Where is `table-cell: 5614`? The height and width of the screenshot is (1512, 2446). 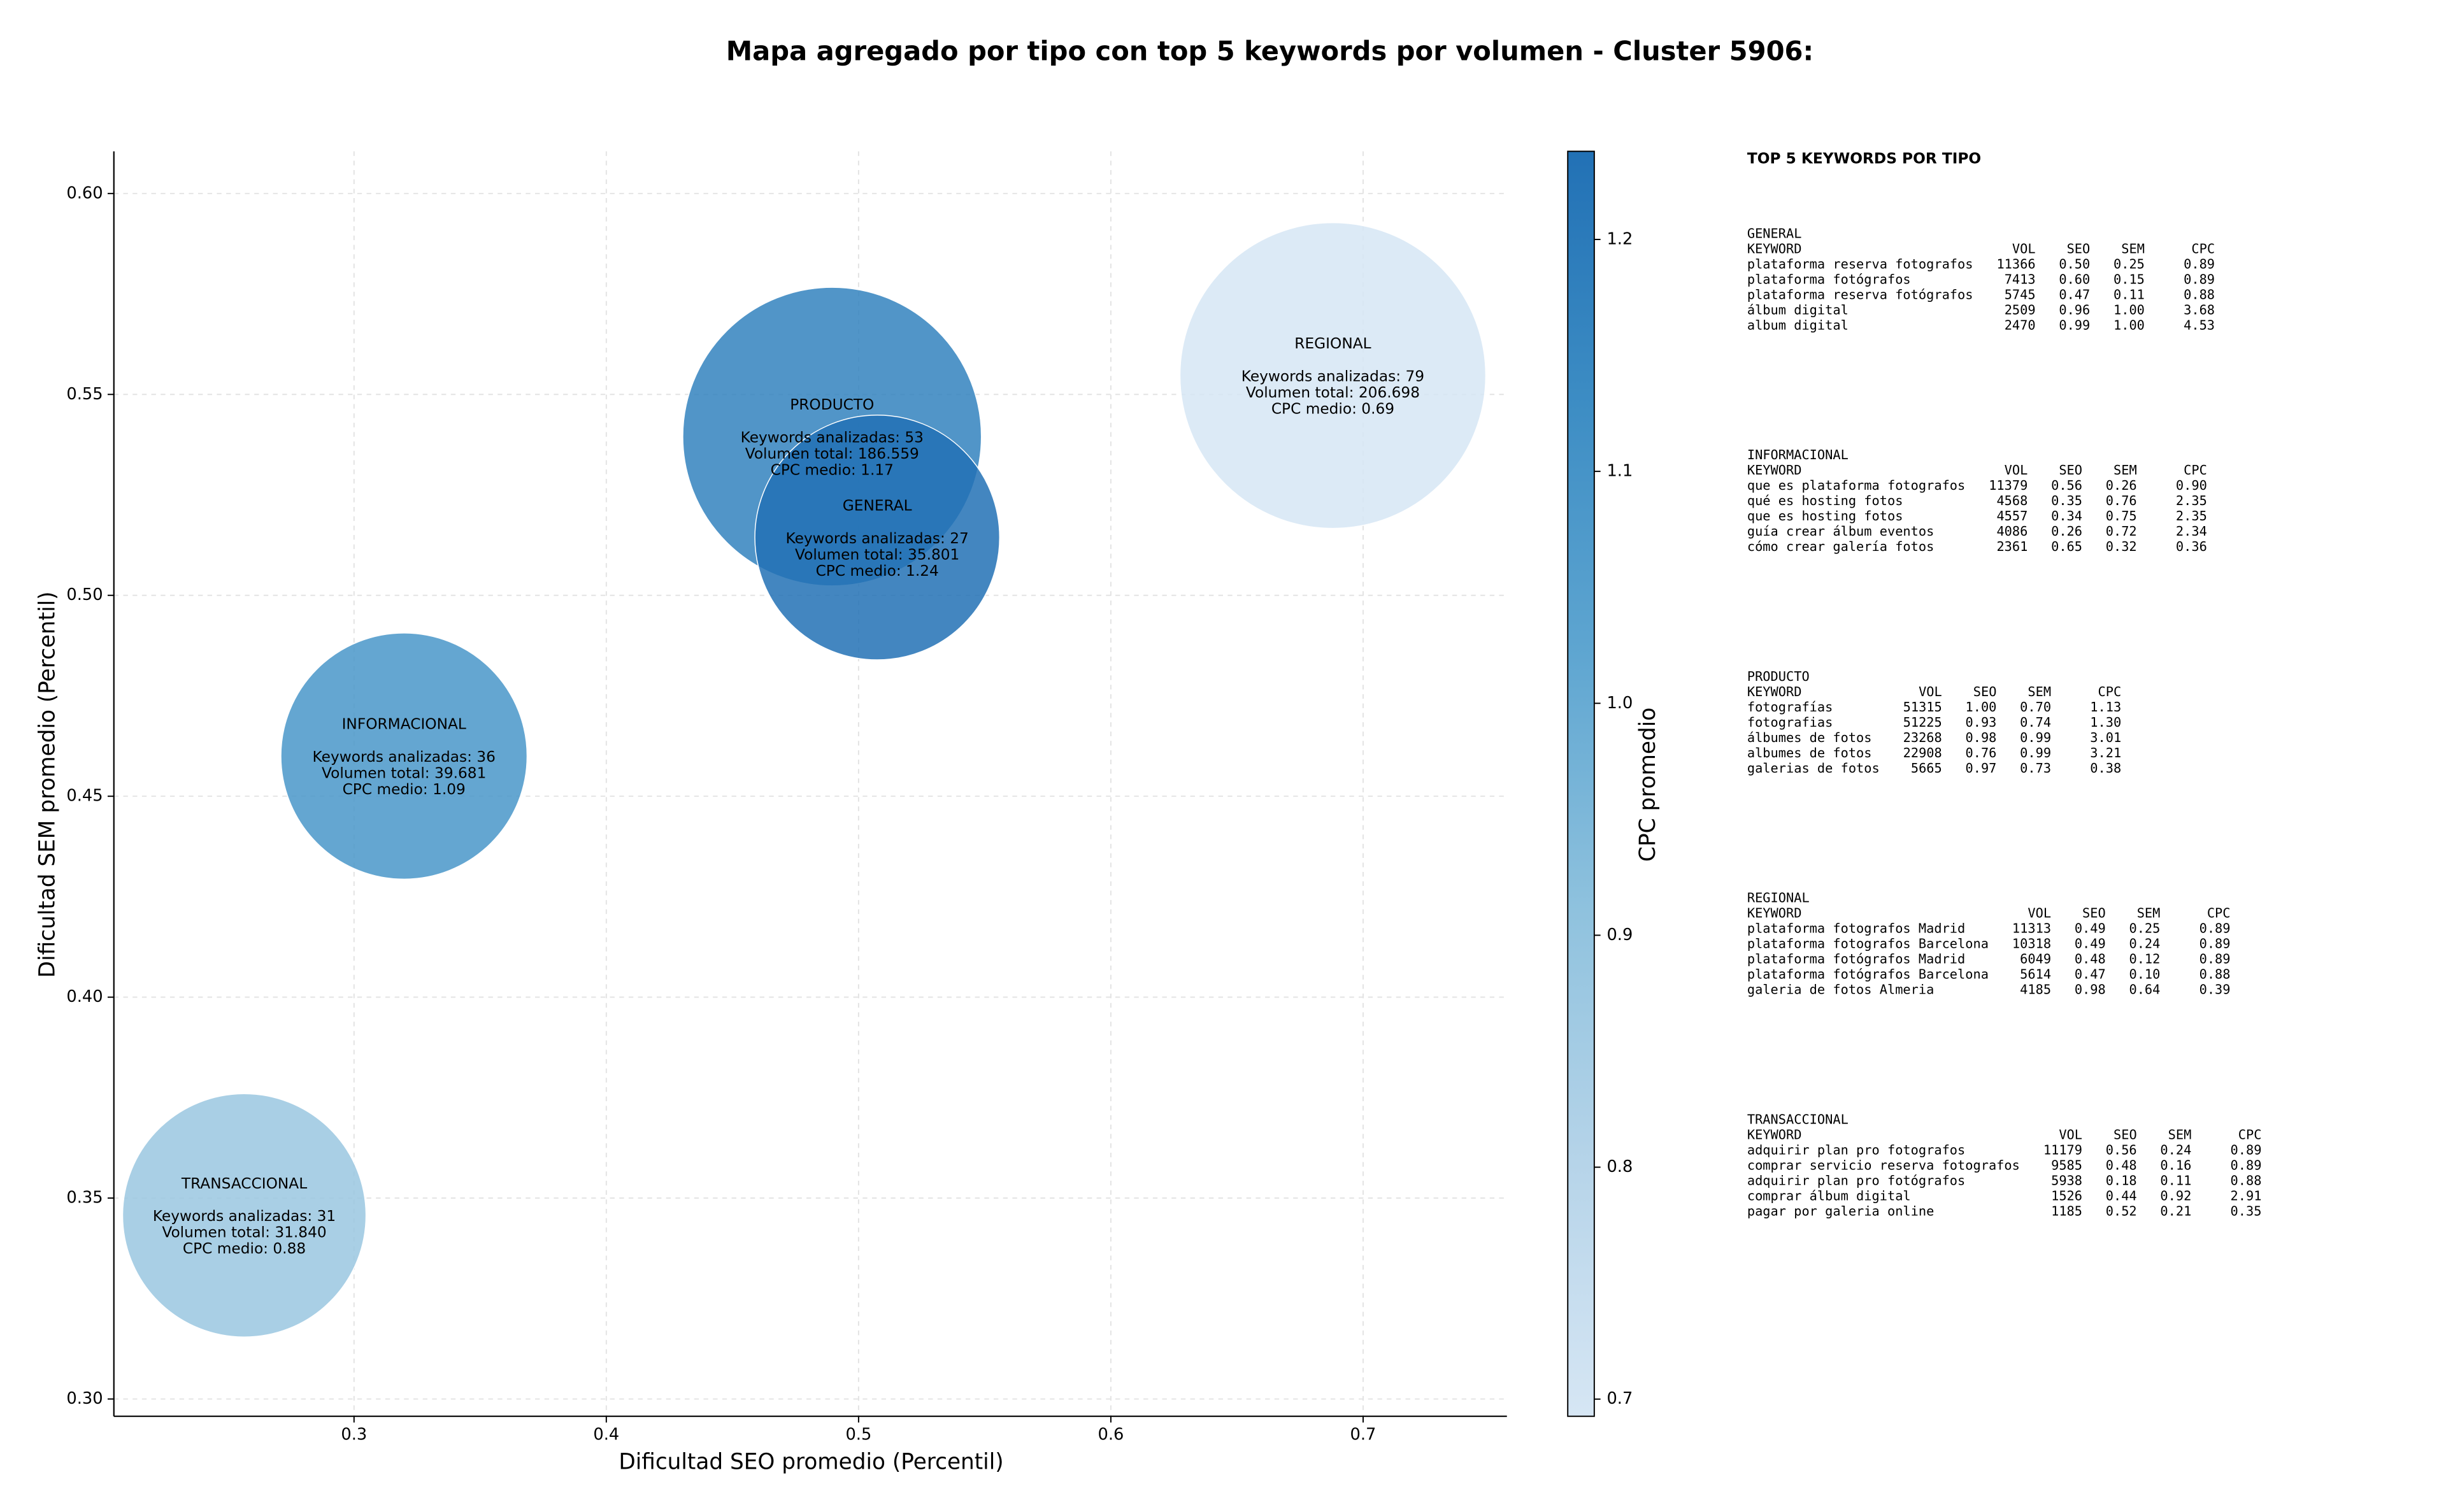 table-cell: 5614 is located at coordinates (2035, 974).